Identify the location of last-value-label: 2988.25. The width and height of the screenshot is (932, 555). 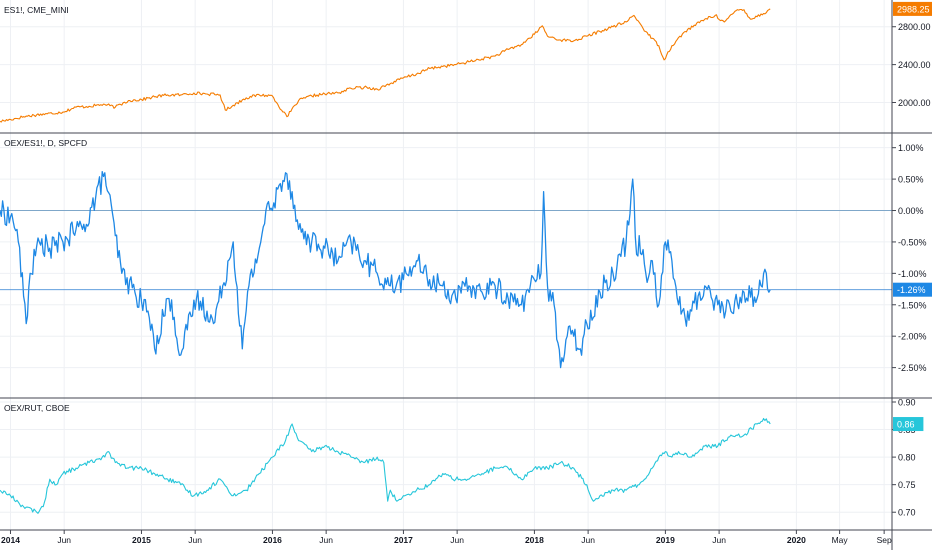
(913, 9).